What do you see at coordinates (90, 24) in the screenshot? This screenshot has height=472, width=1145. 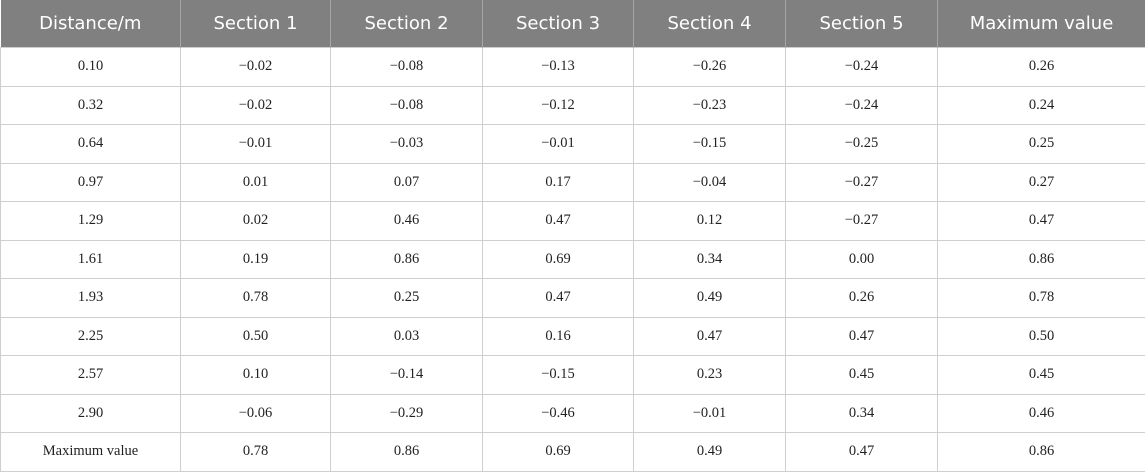 I see `header-cell: Distance/m` at bounding box center [90, 24].